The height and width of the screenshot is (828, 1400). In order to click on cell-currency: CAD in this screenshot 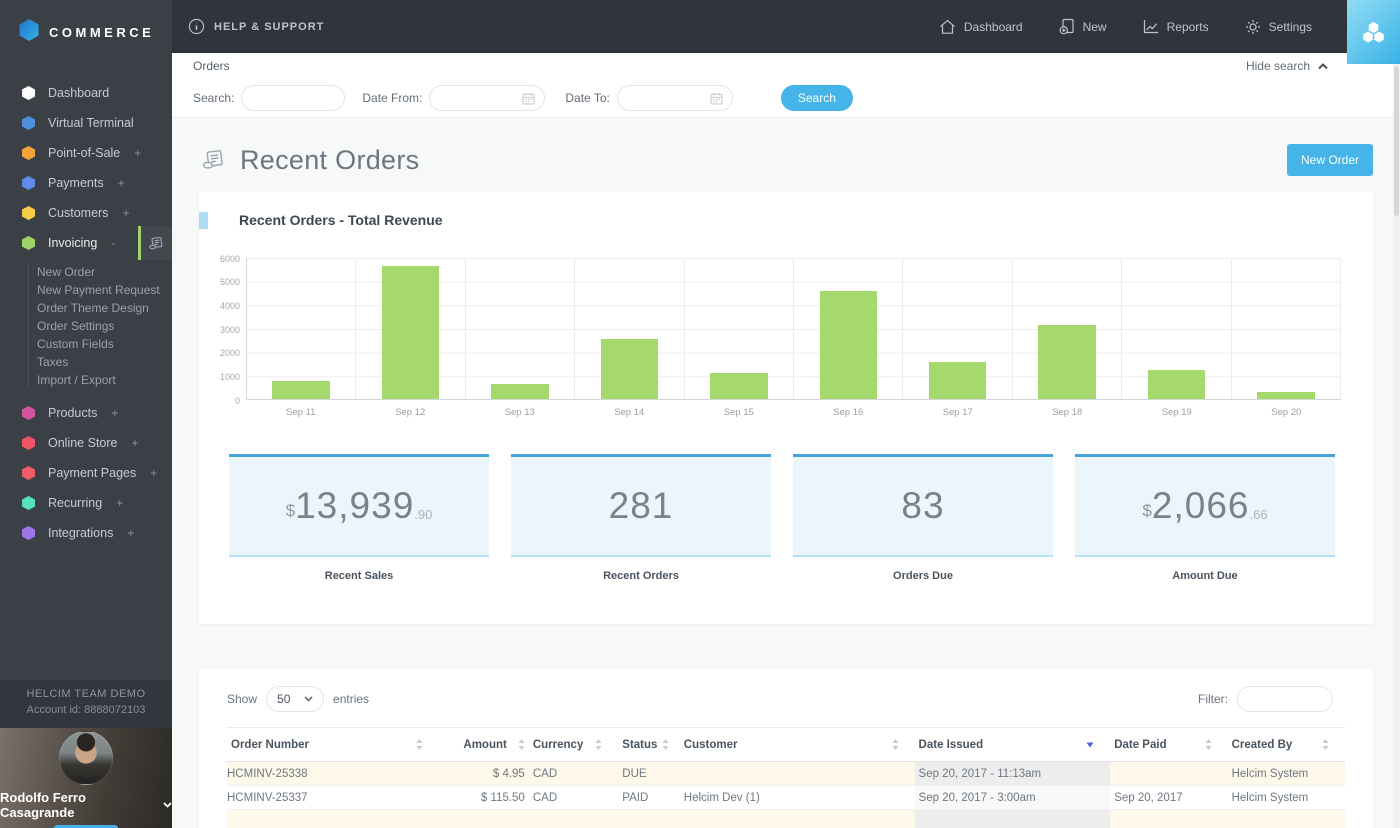, I will do `click(573, 797)`.